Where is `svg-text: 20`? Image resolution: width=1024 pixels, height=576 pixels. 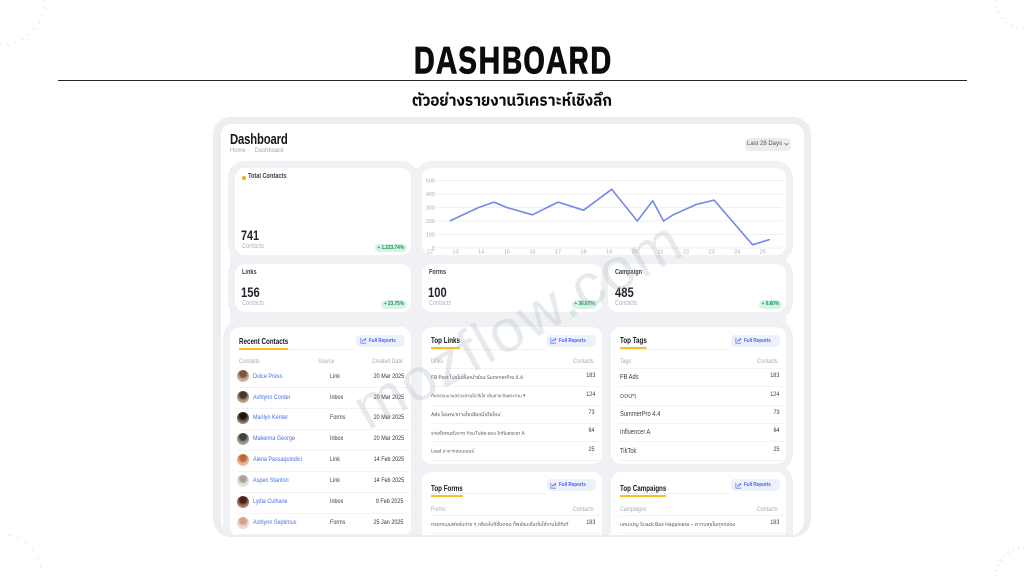 svg-text: 20 is located at coordinates (634, 253).